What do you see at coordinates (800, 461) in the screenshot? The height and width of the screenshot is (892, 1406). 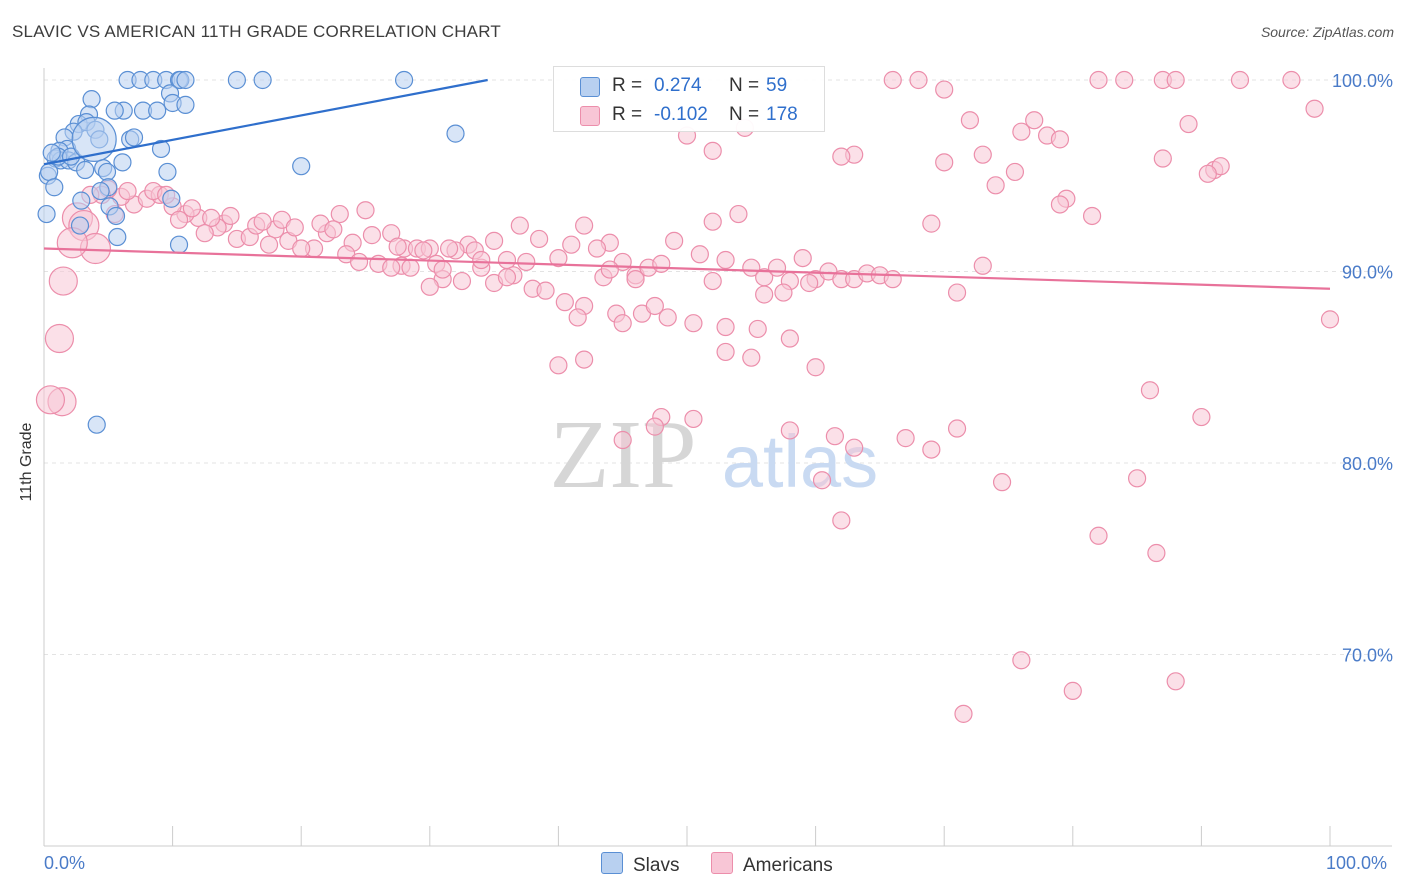 I see `watermark-atlas: atlas` at bounding box center [800, 461].